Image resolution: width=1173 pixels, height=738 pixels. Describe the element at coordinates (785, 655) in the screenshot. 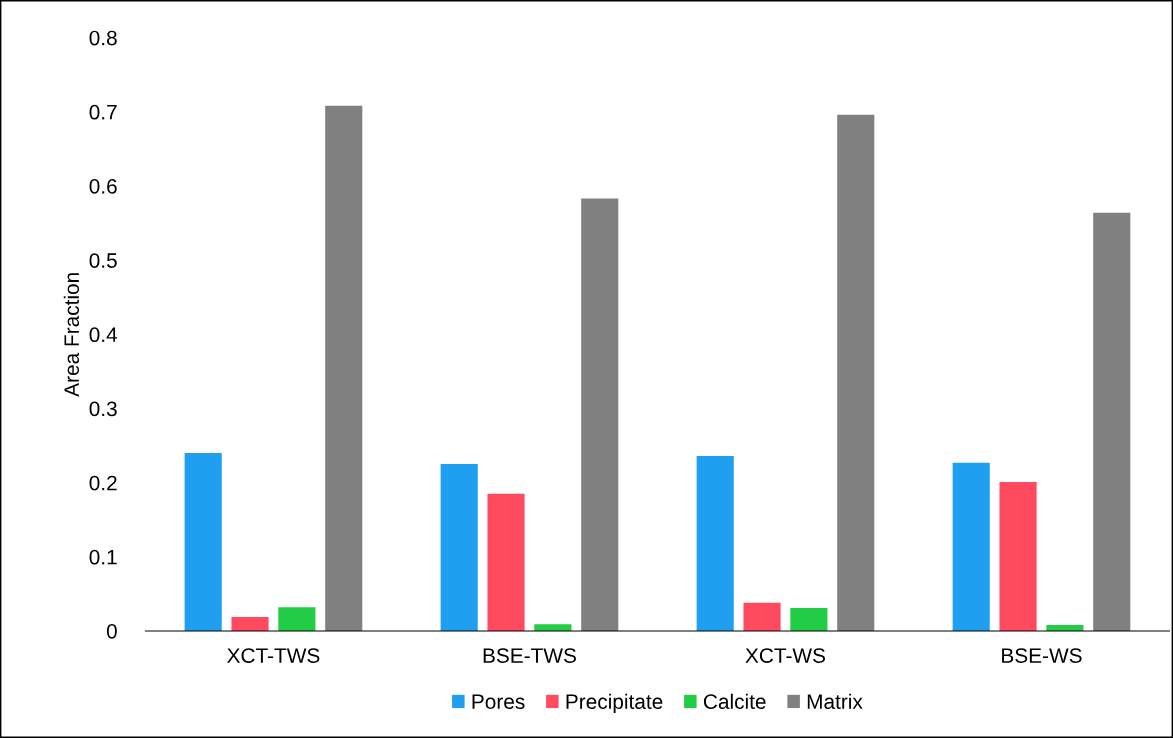

I see `x-tick-label: XCT-WS` at that location.